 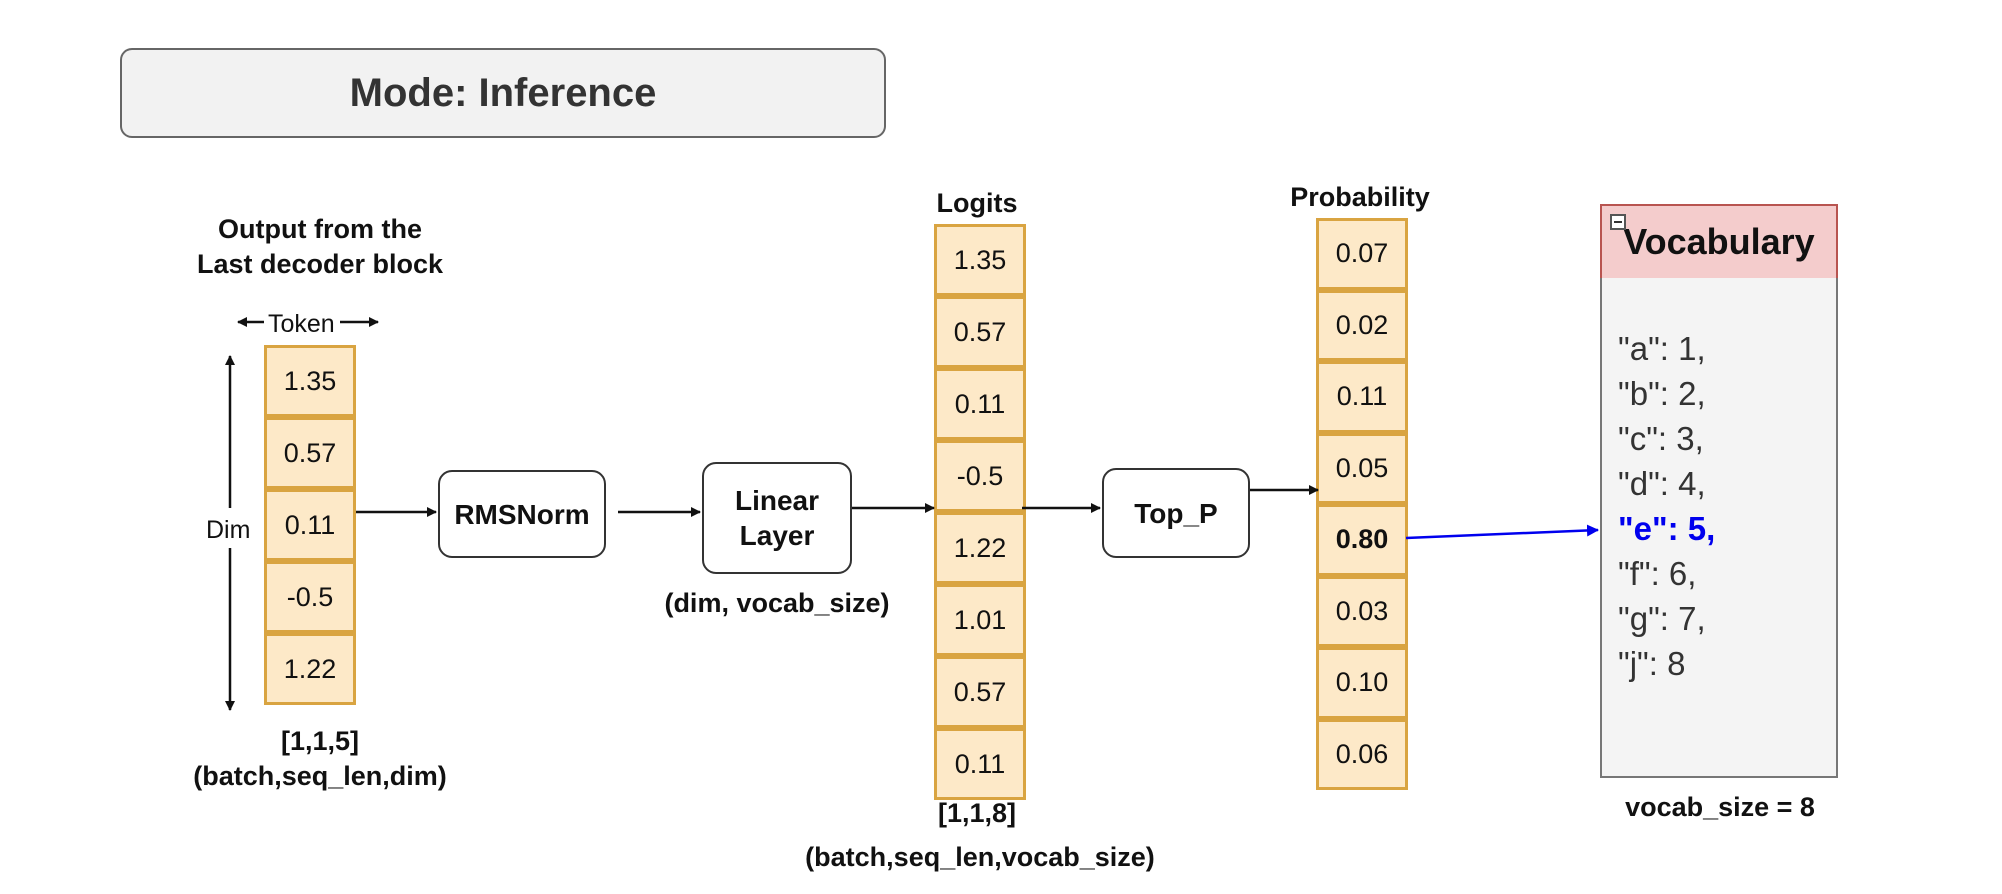 I want to click on dim-label: Dim, so click(x=228, y=530).